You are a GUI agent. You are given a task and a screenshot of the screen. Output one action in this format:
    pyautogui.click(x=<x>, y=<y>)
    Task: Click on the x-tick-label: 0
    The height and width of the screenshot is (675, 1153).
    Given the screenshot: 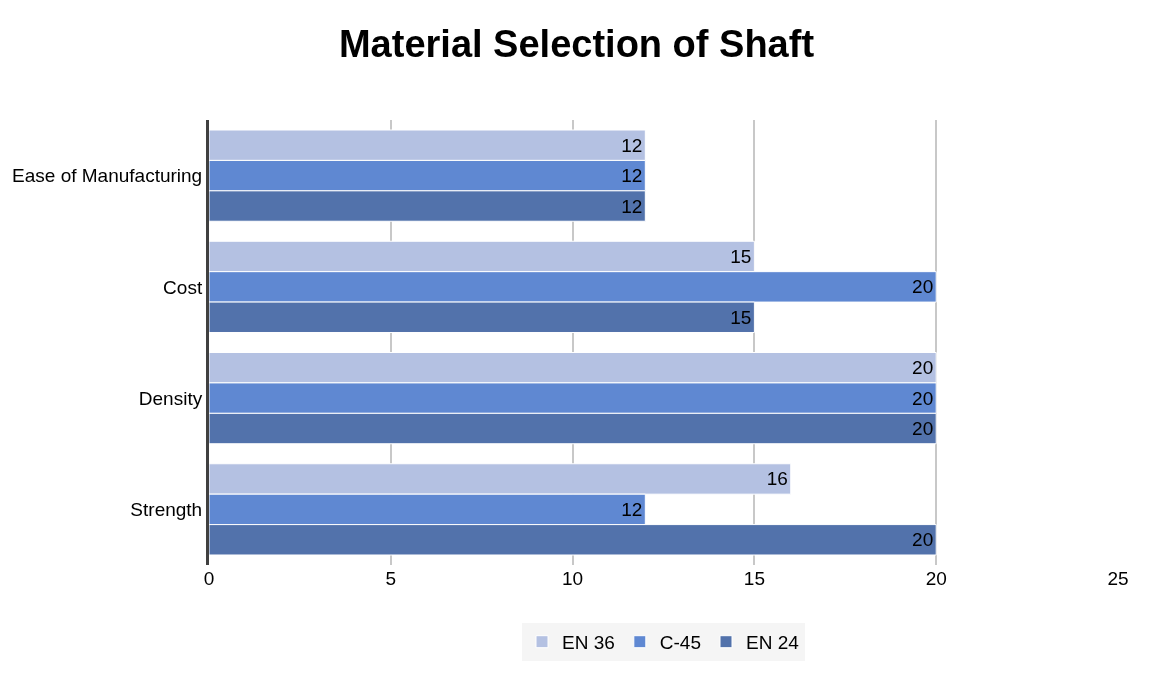 What is the action you would take?
    pyautogui.click(x=209, y=578)
    